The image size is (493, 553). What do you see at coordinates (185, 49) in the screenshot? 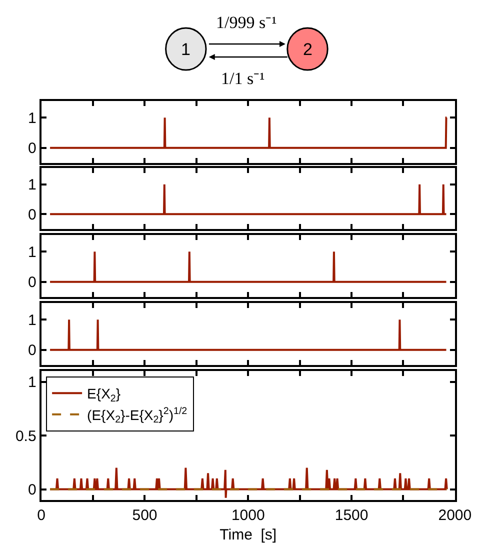
I see `text: 1` at bounding box center [185, 49].